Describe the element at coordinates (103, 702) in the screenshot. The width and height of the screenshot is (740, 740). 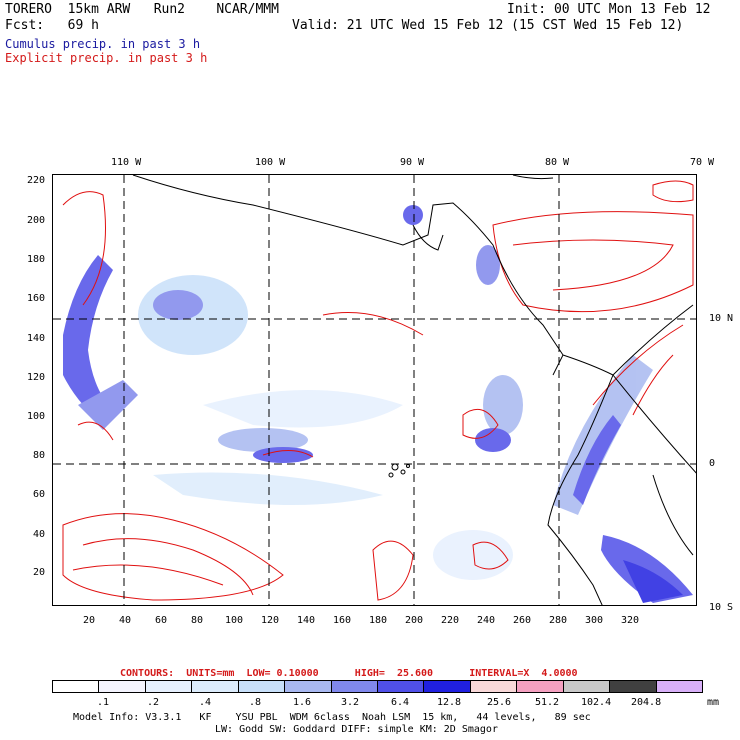
I see `colorbar-label: .1` at that location.